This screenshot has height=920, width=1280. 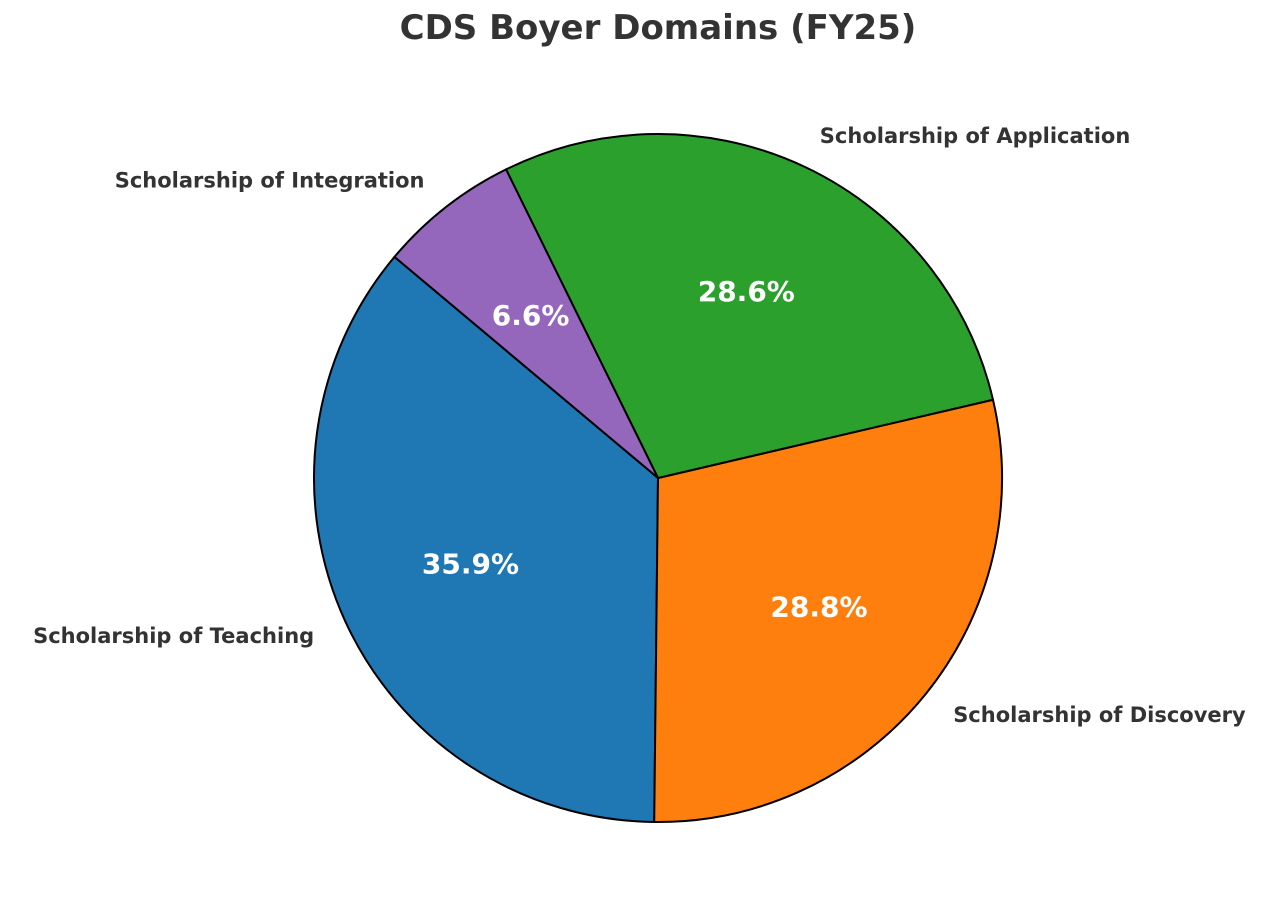 I want to click on chart-title: CDS Boyer Domains (FY25), so click(x=658, y=28).